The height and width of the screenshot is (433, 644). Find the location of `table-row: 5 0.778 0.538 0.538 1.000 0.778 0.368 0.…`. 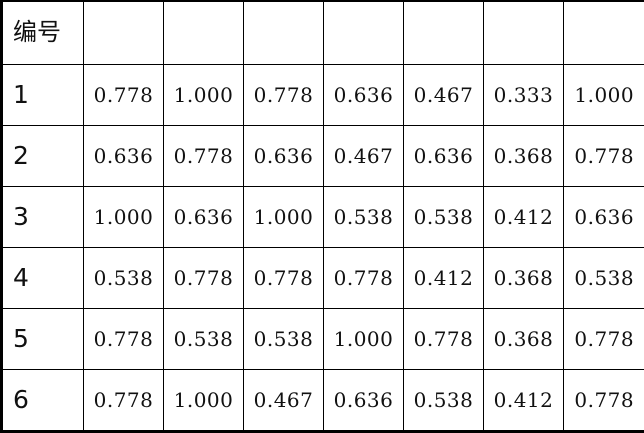

table-row: 5 0.778 0.538 0.538 1.000 0.778 0.368 0.… is located at coordinates (322, 338).